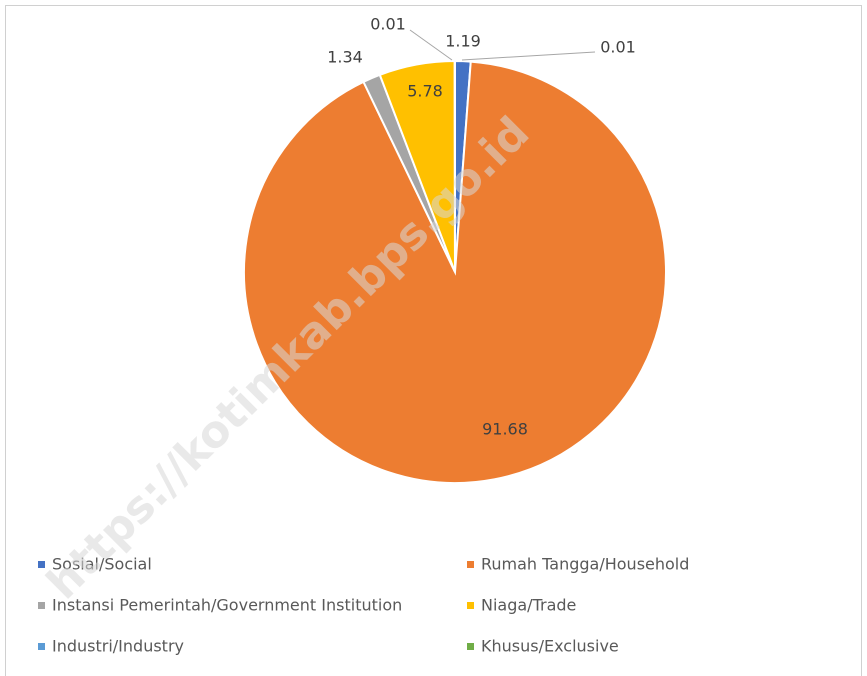 Image resolution: width=867 pixels, height=676 pixels. I want to click on legend-label: Industri/Industry, so click(118, 646).